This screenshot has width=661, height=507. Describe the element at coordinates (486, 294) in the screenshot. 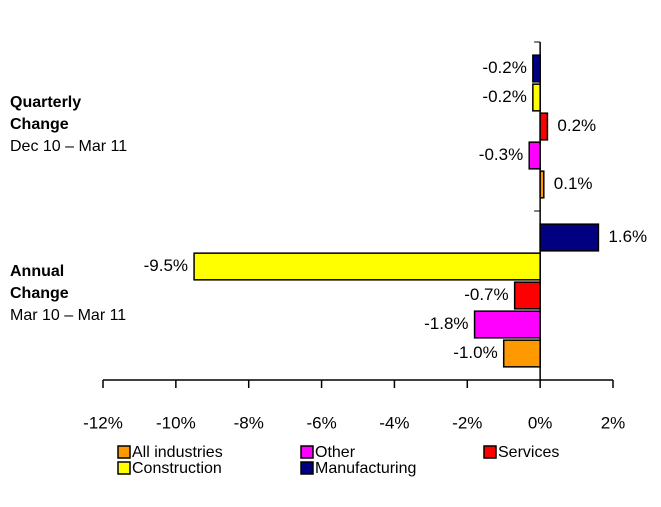

I see `value-label: -0.7%` at that location.